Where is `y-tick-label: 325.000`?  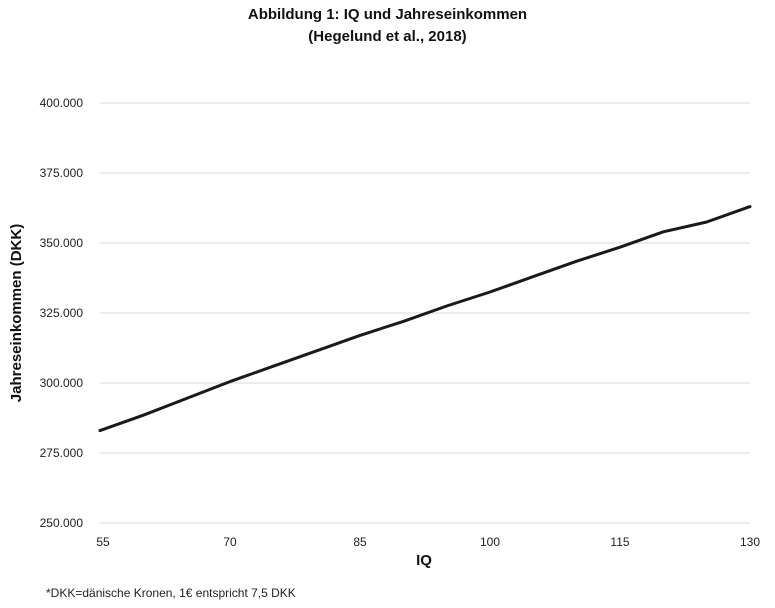
y-tick-label: 325.000 is located at coordinates (62, 313).